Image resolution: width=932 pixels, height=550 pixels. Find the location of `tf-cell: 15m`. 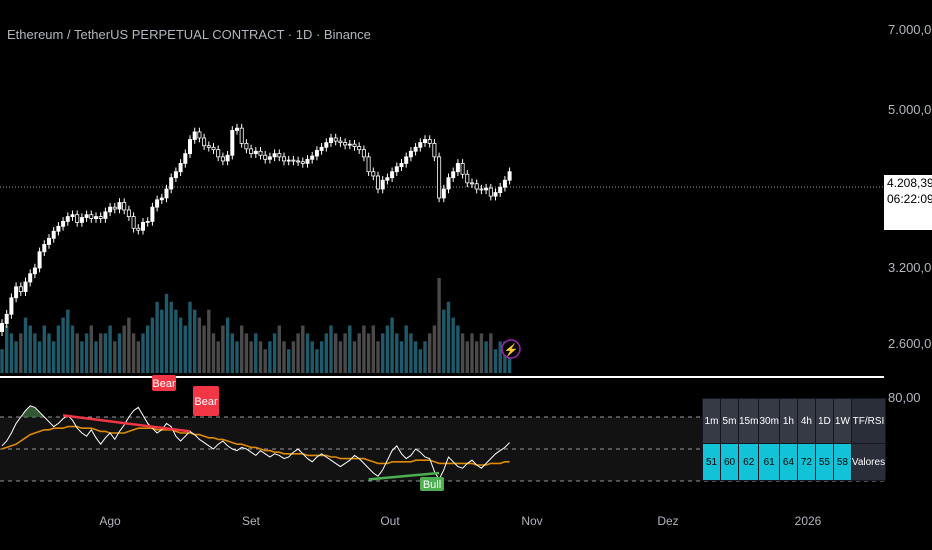

tf-cell: 15m is located at coordinates (748, 421).